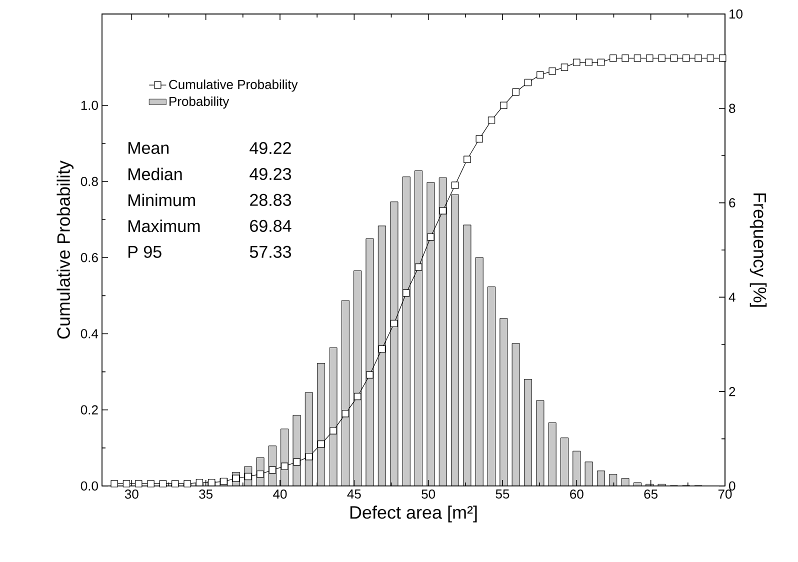  What do you see at coordinates (732, 203) in the screenshot?
I see `y2-tick-label: 6` at bounding box center [732, 203].